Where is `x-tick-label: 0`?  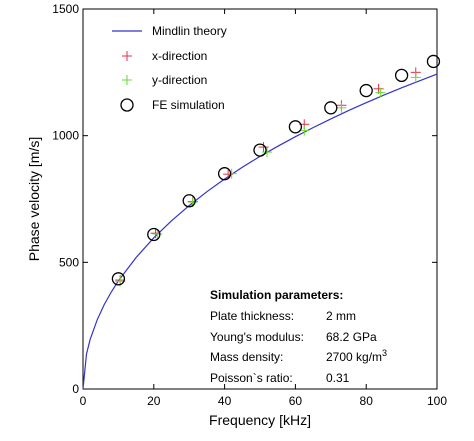 x-tick-label: 0 is located at coordinates (83, 401).